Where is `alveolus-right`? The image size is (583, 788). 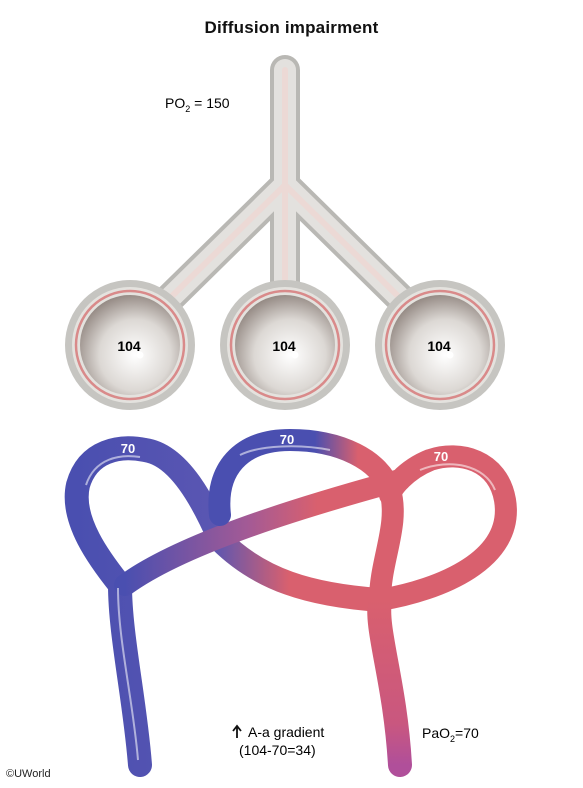 alveolus-right is located at coordinates (440, 345).